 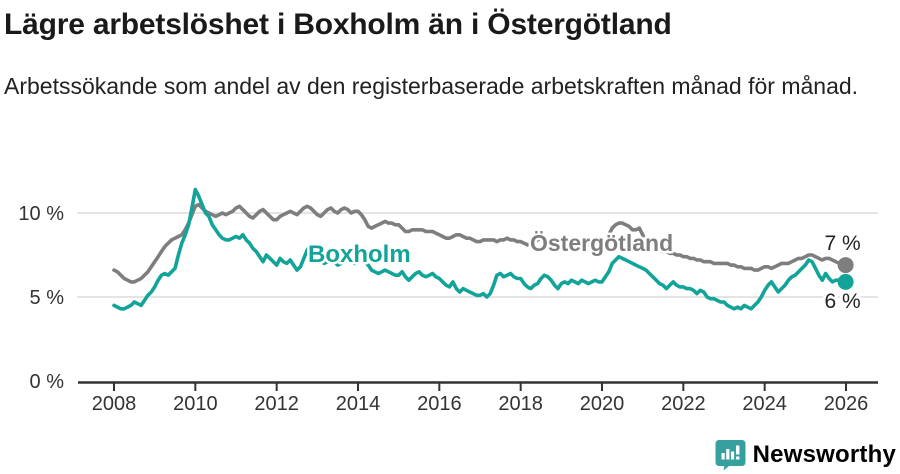 I want to click on y-tick-label-0: 0 %, so click(x=47, y=382).